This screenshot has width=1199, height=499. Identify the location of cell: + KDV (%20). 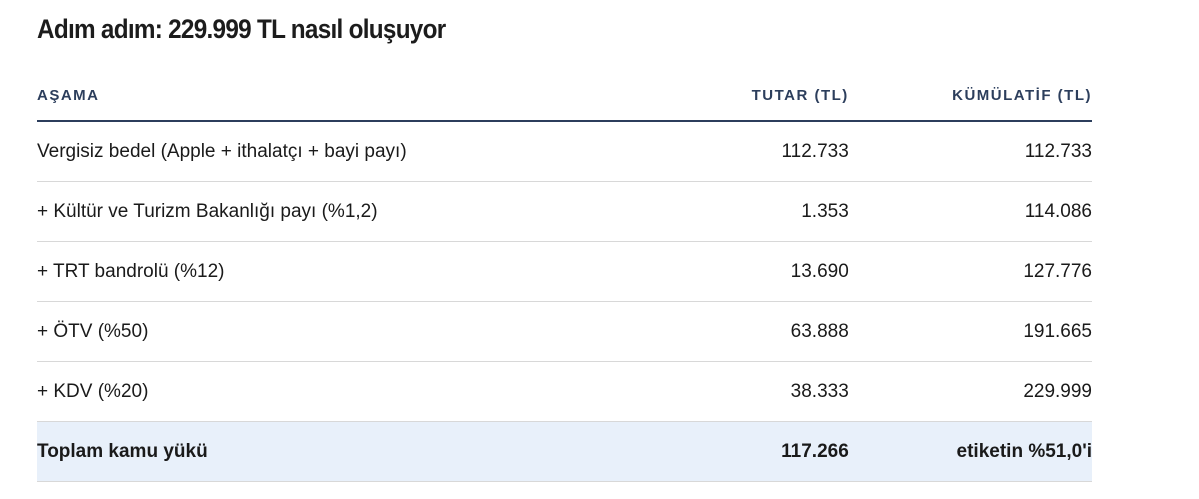
(358, 391).